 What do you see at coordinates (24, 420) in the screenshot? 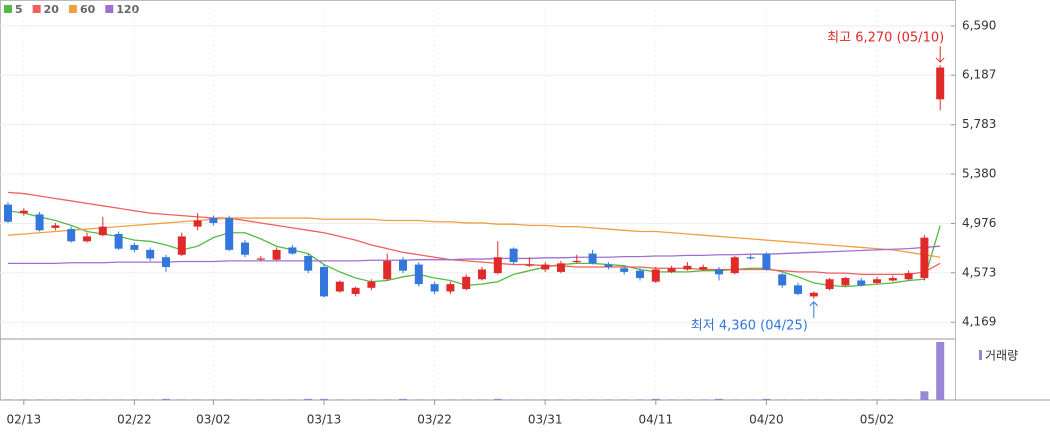
I see `x-tick-label: 02/13` at bounding box center [24, 420].